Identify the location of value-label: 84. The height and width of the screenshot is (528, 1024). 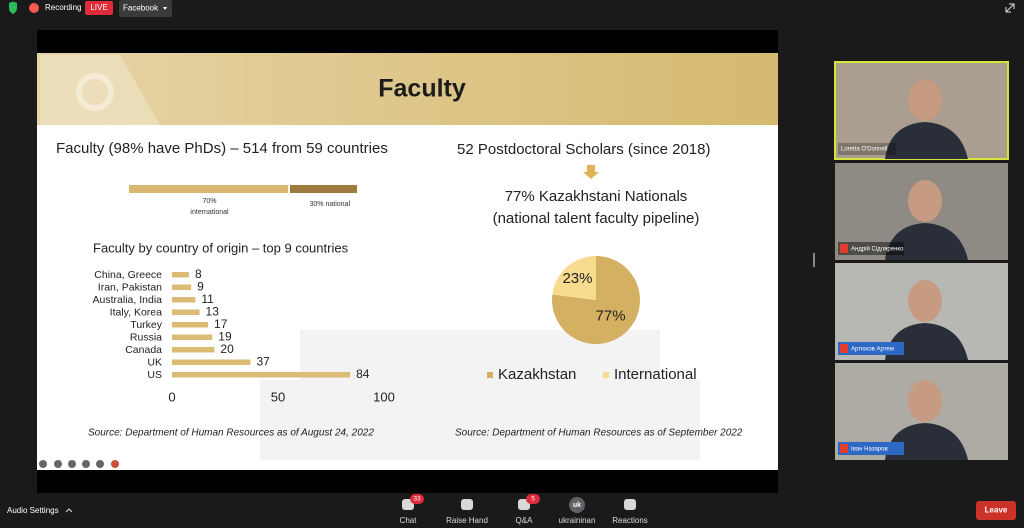
(363, 374).